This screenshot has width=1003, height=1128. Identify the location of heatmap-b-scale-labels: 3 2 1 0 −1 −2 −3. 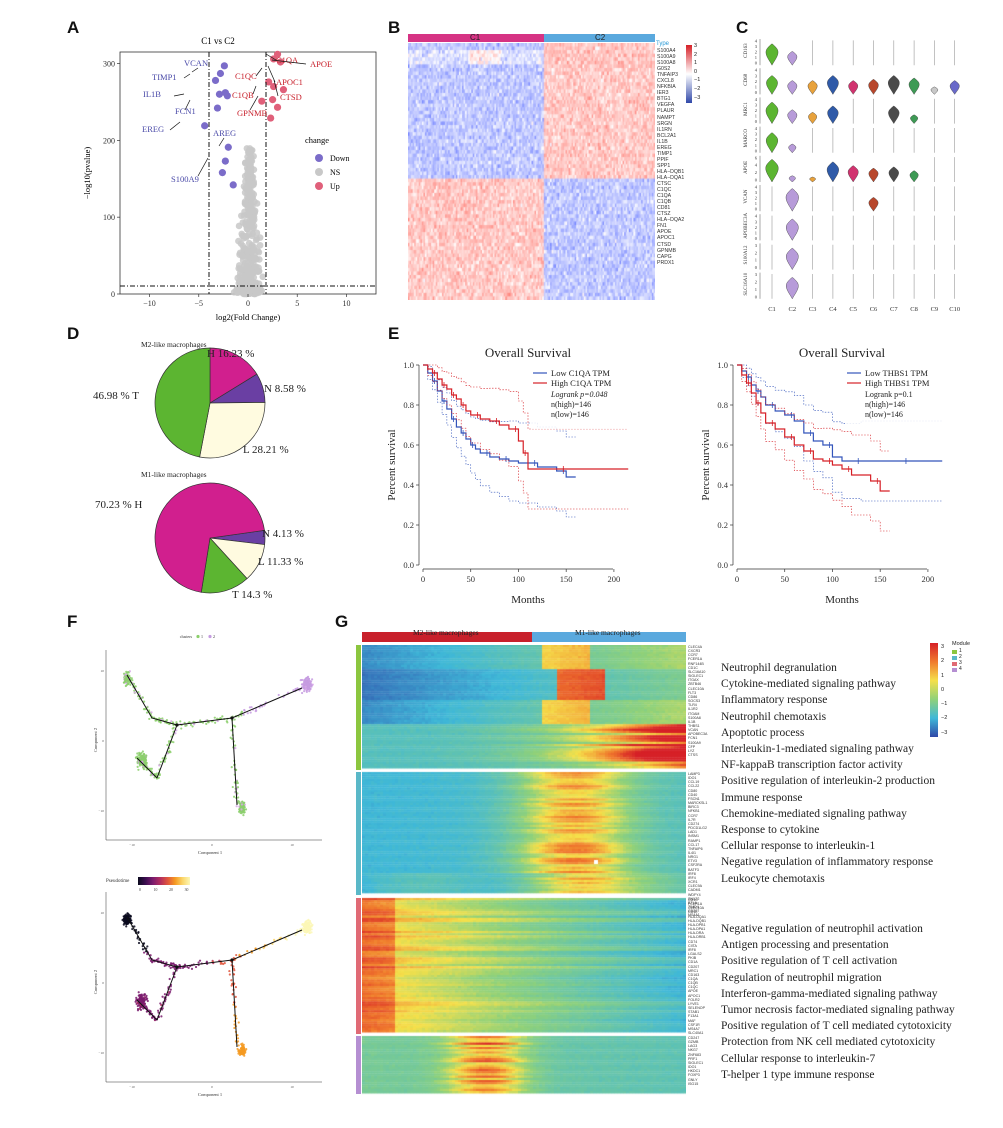
(697, 72).